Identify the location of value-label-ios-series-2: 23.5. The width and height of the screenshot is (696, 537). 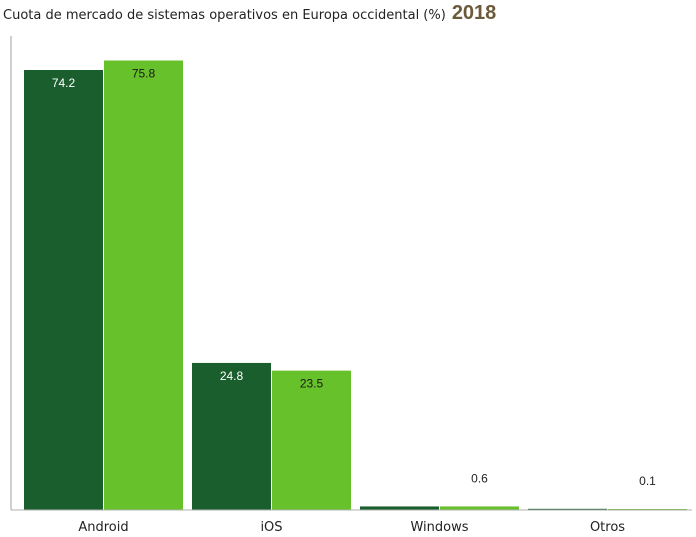
(312, 384).